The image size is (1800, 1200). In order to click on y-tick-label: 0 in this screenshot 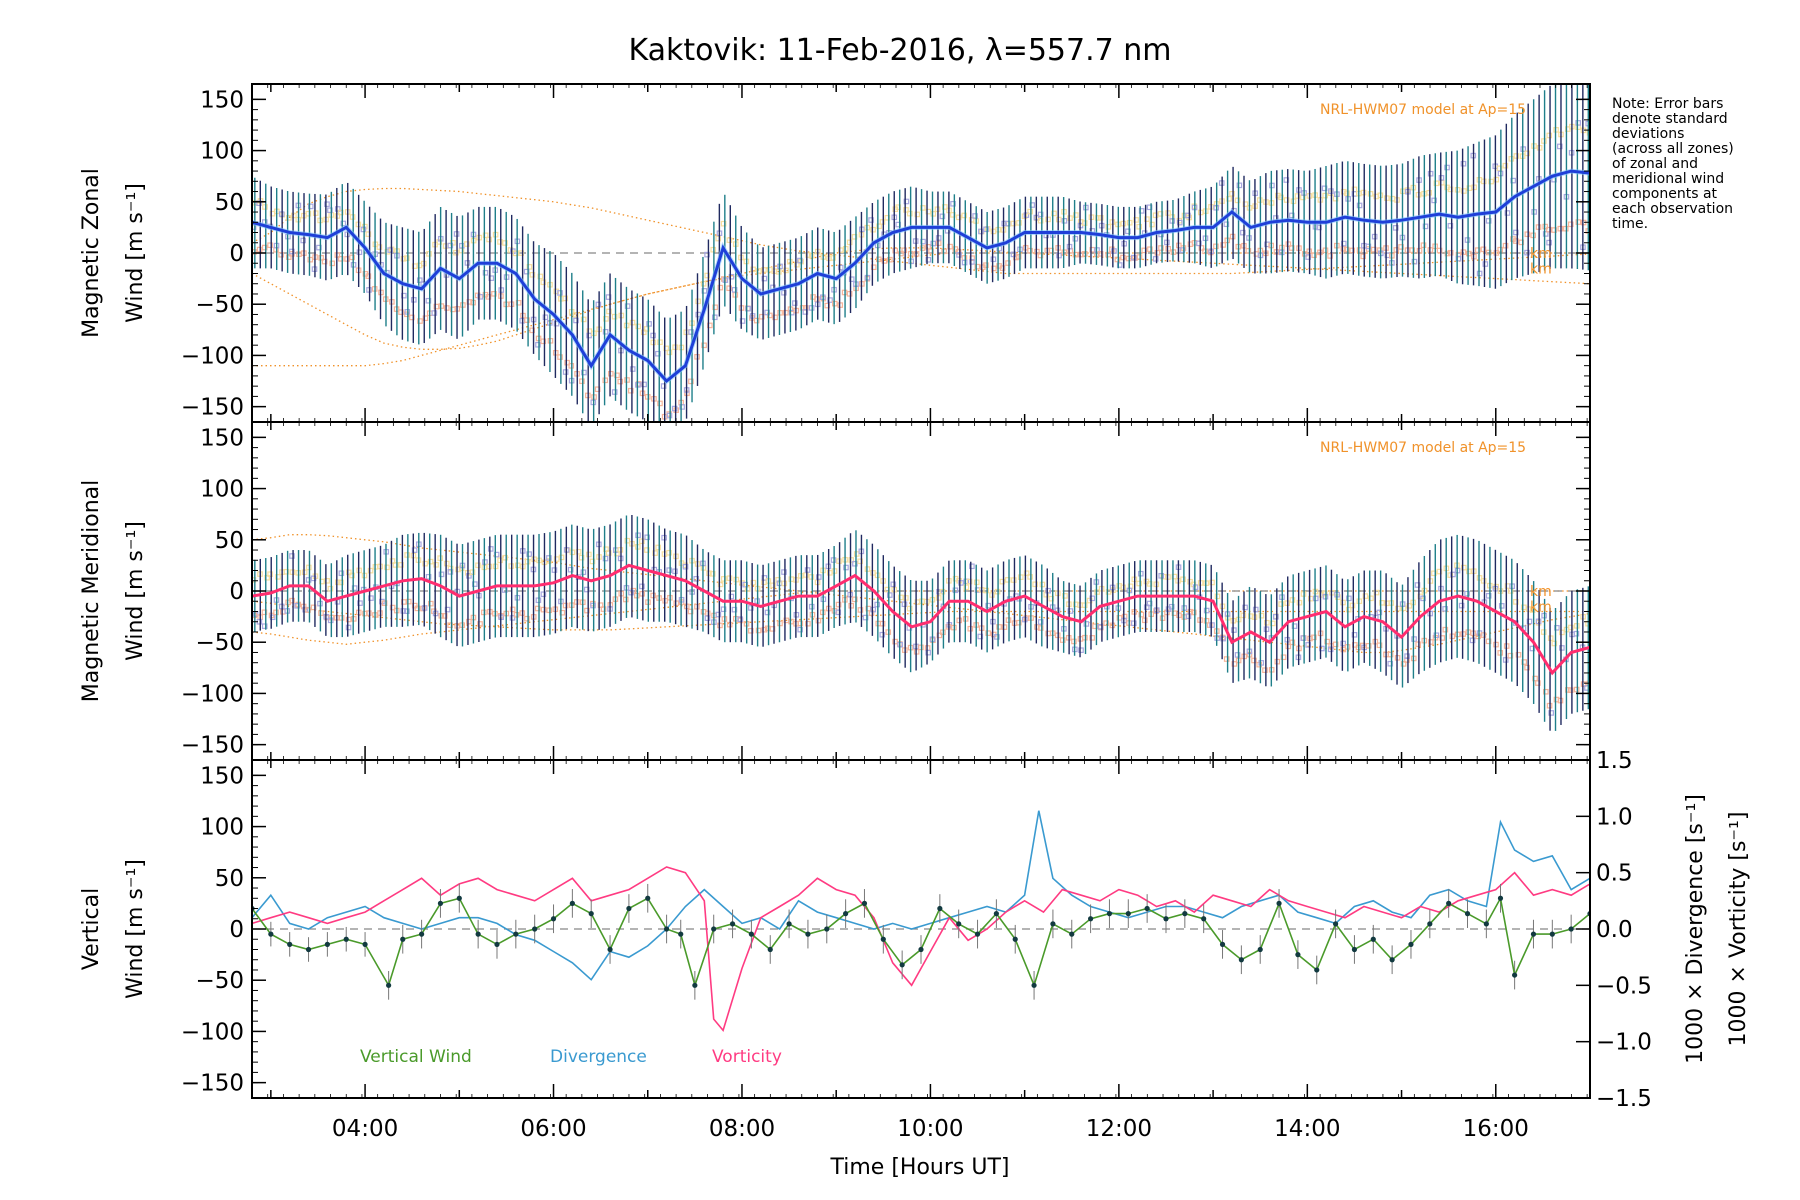, I will do `click(236, 254)`.